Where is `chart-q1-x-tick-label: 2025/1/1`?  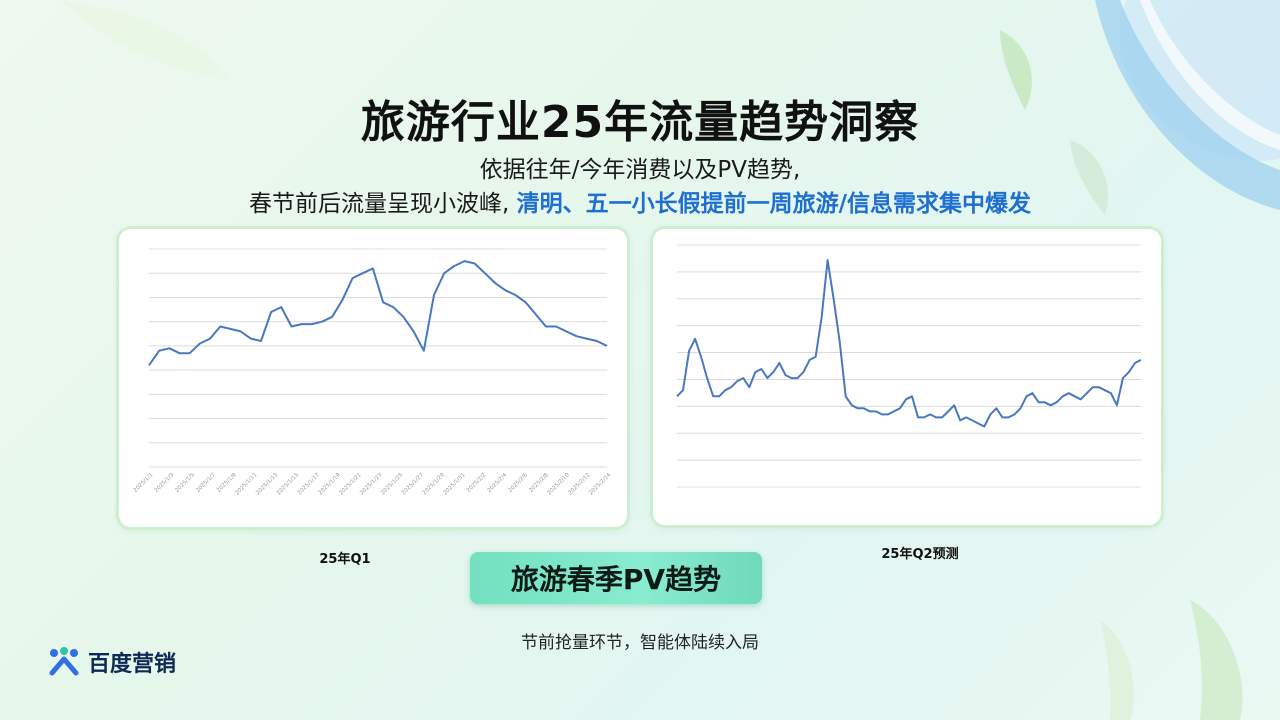 chart-q1-x-tick-label: 2025/1/1 is located at coordinates (144, 483).